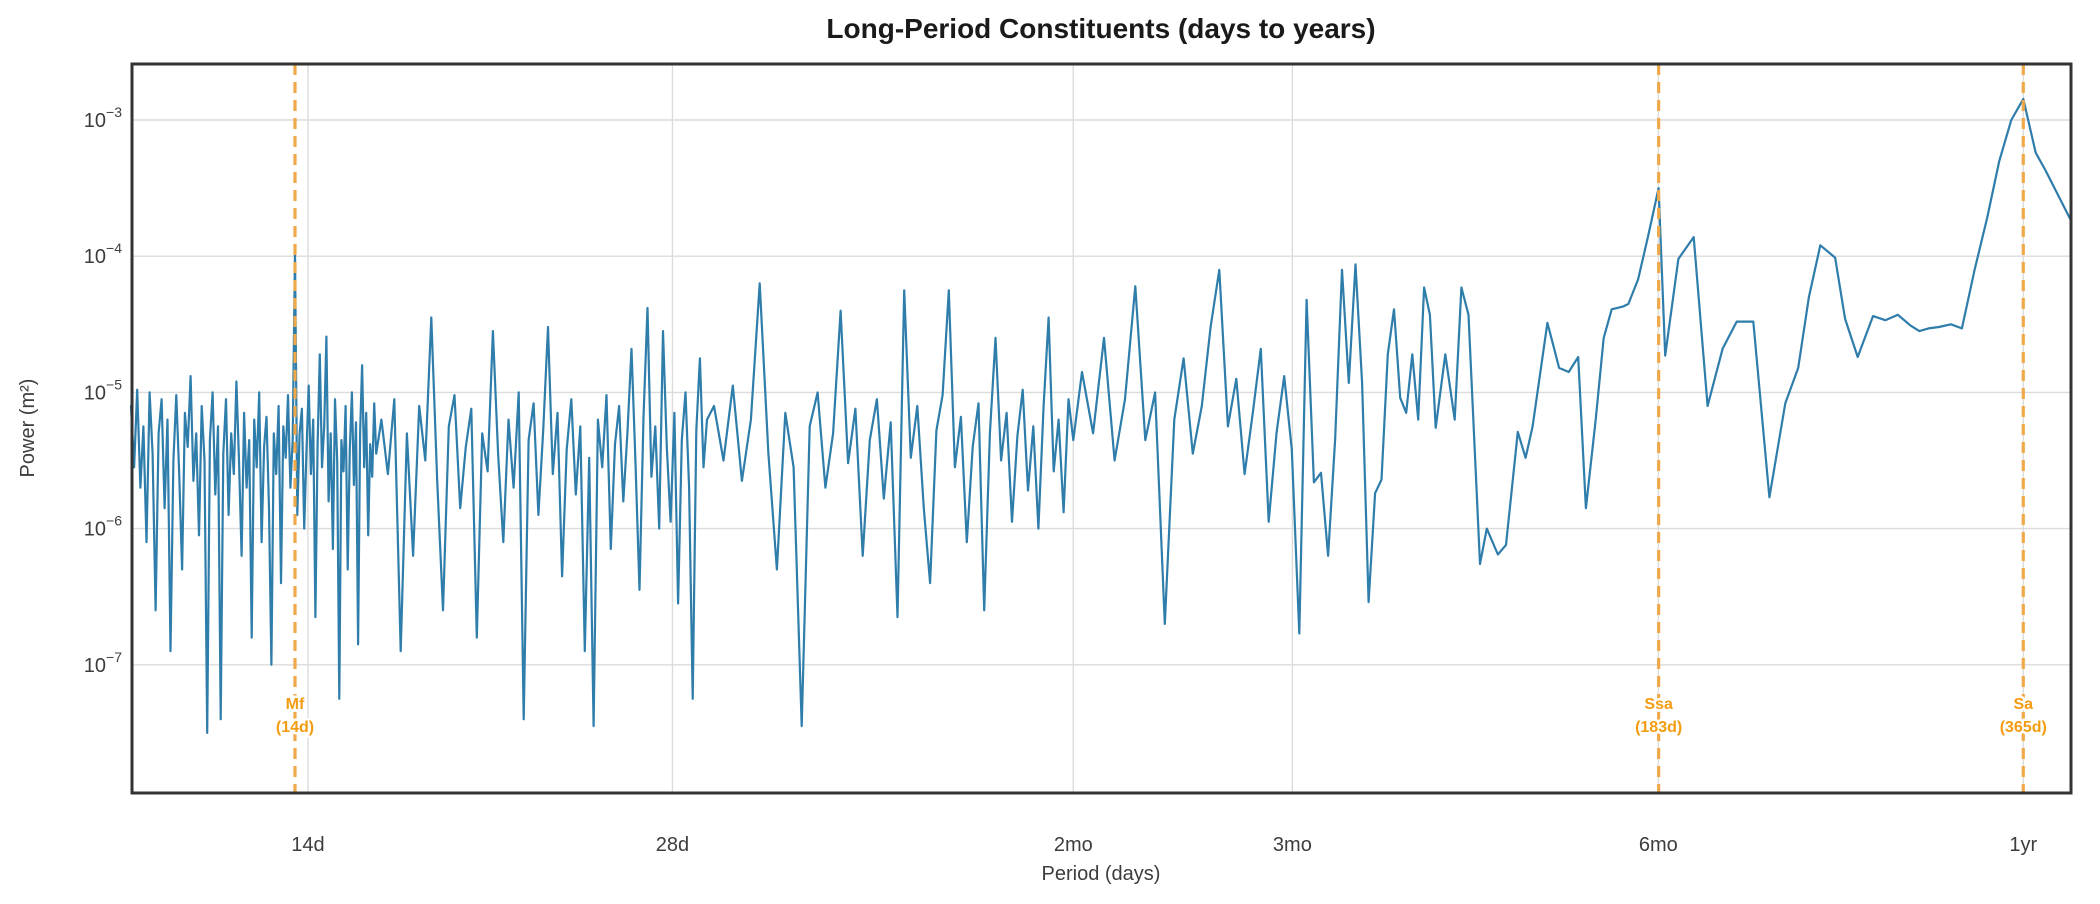  I want to click on y-tick-label-1e-7: 10⁻⁷, so click(103, 663).